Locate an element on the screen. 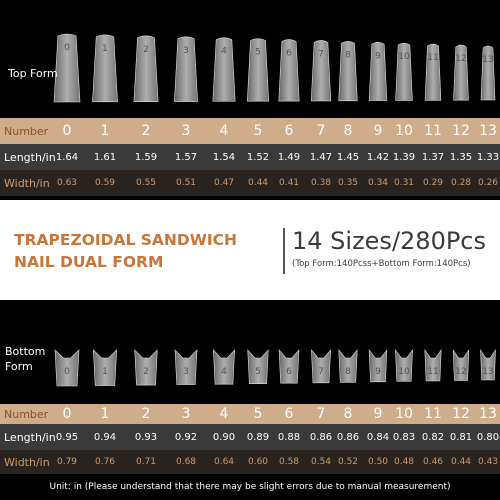 The height and width of the screenshot is (500, 500). table-cell: 0.90 is located at coordinates (224, 437).